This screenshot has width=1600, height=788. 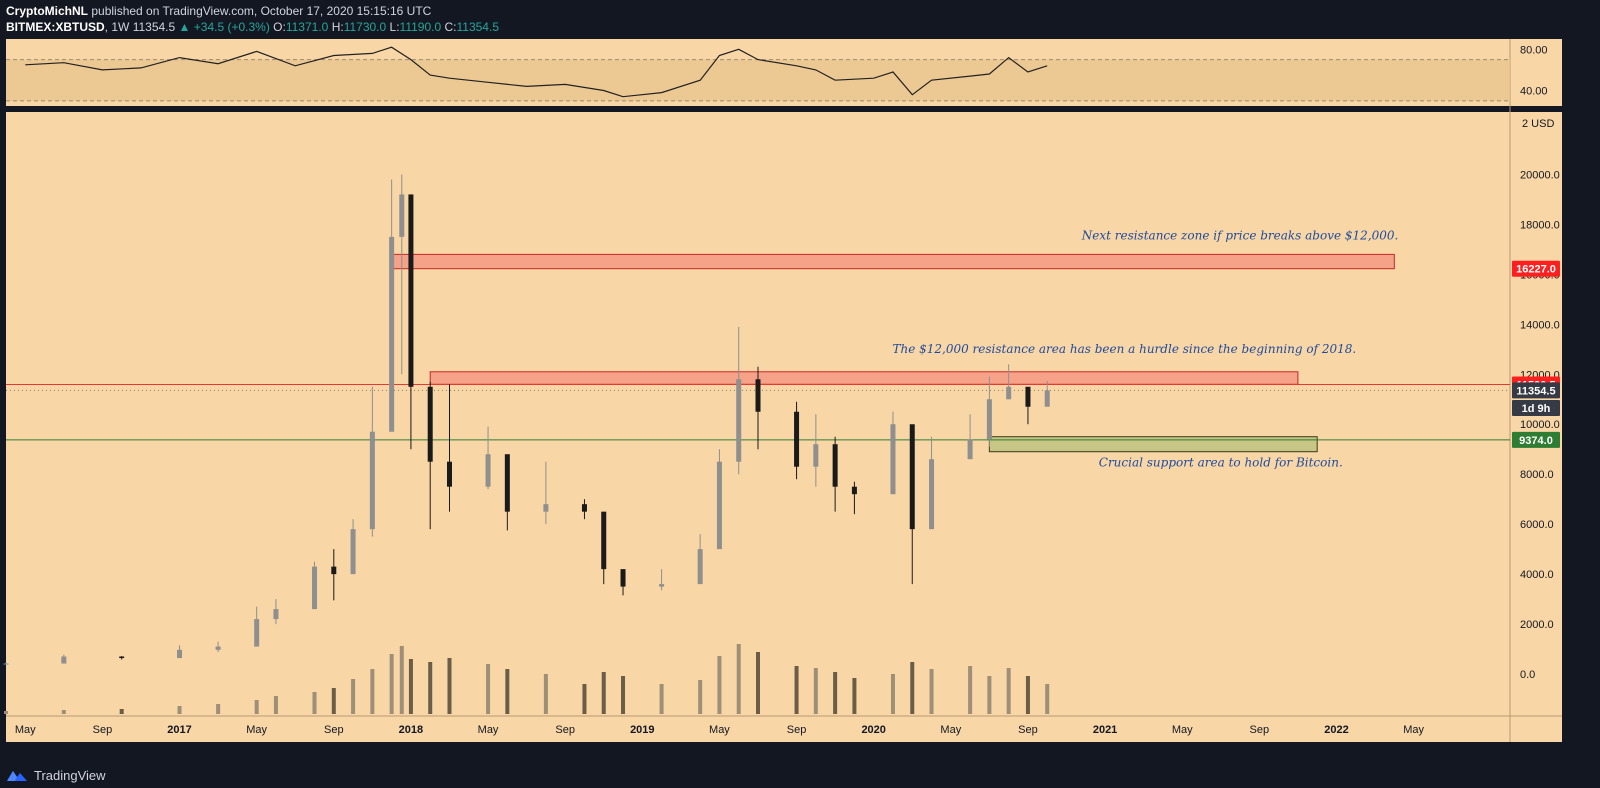 I want to click on time-tick-label: 2020, so click(x=873, y=730).